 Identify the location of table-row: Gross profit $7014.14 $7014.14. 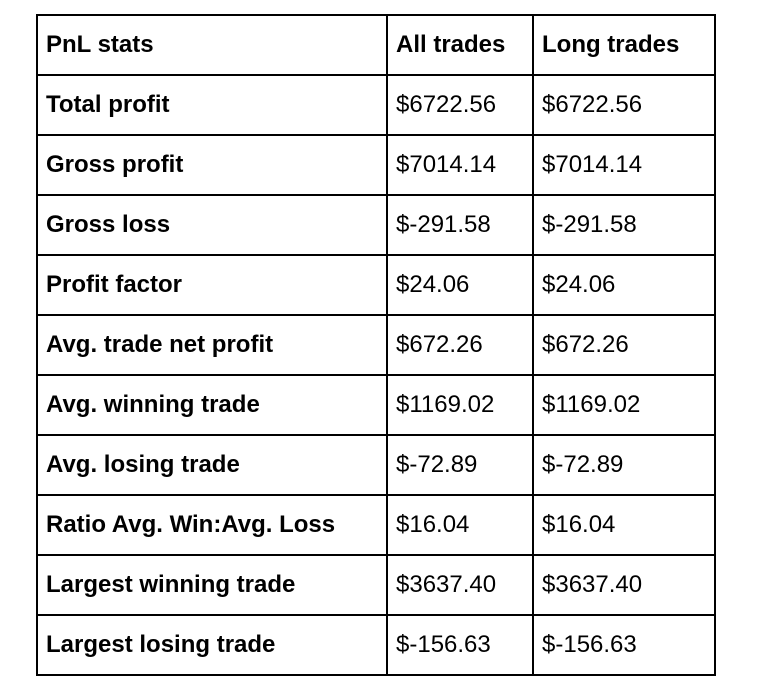
(376, 165).